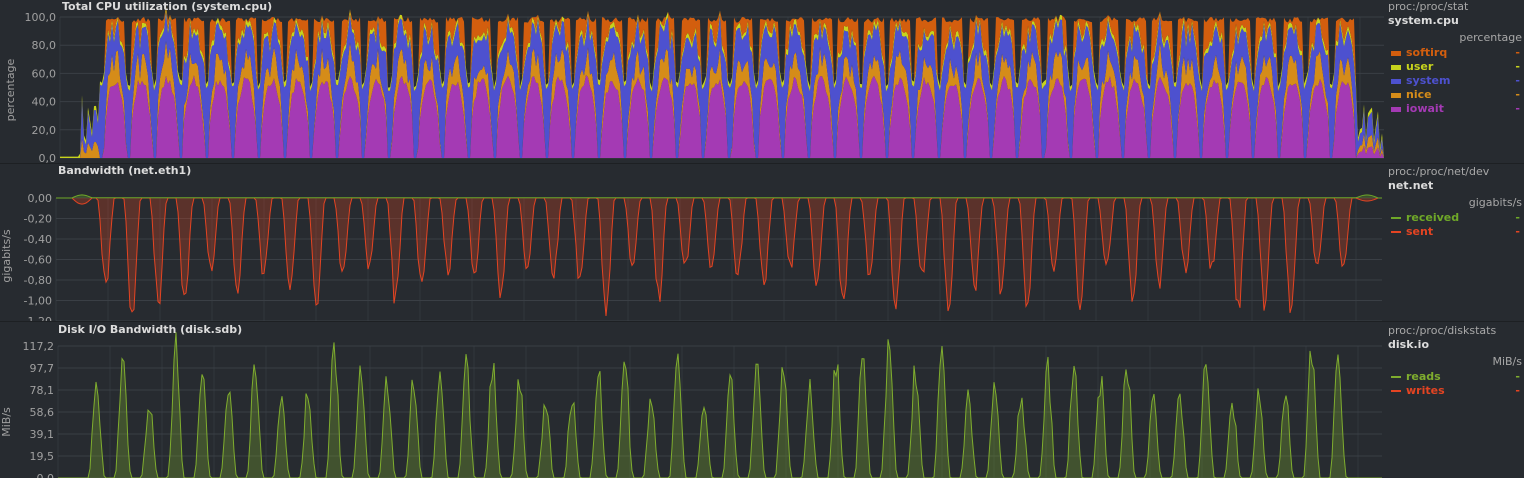 The image size is (1524, 478). What do you see at coordinates (1428, 80) in the screenshot?
I see `legend-label: system` at bounding box center [1428, 80].